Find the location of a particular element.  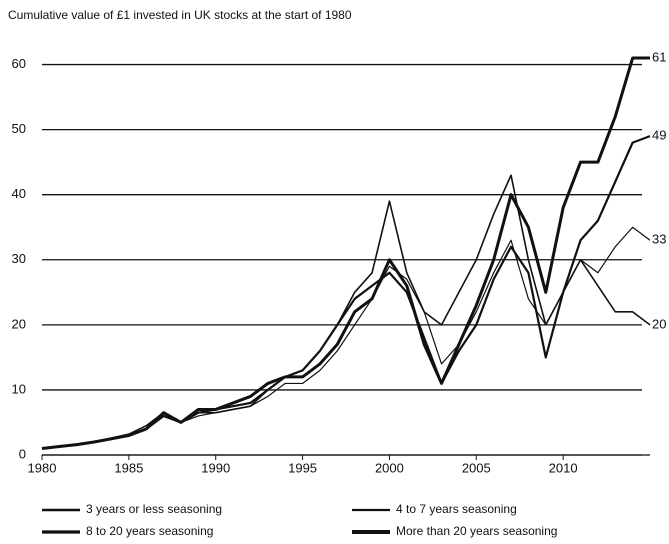

legend-label: More than 20 years seasoning is located at coordinates (476, 531).